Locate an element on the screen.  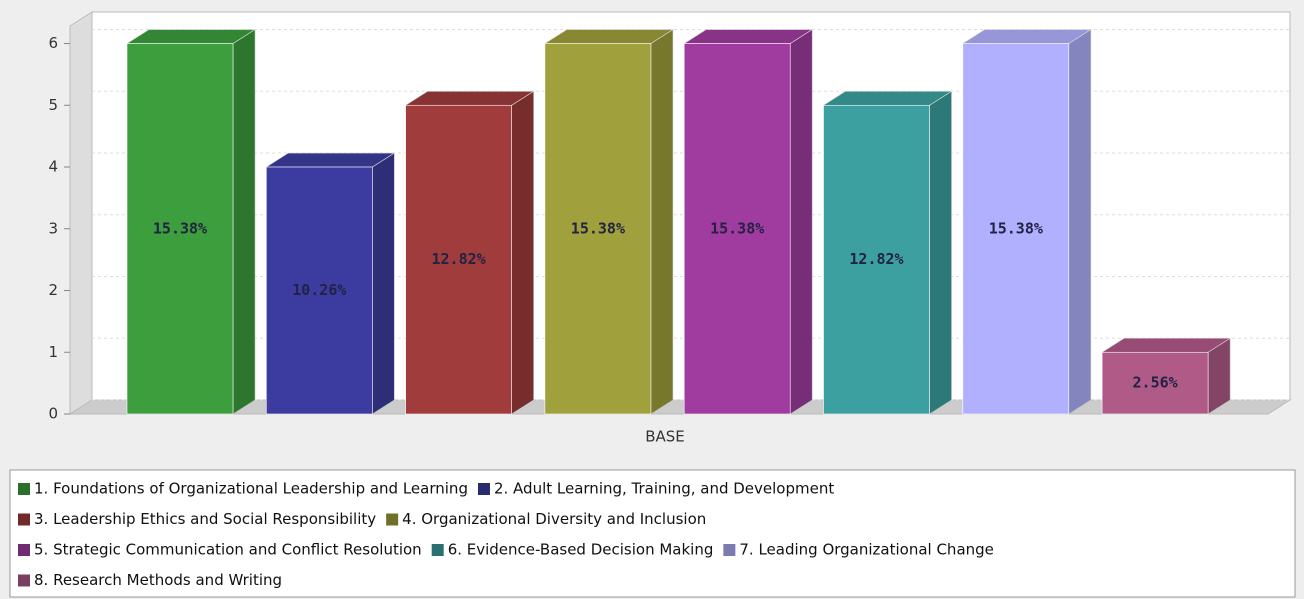
legend-label: 7. Leading Organizational Change is located at coordinates (866, 550).